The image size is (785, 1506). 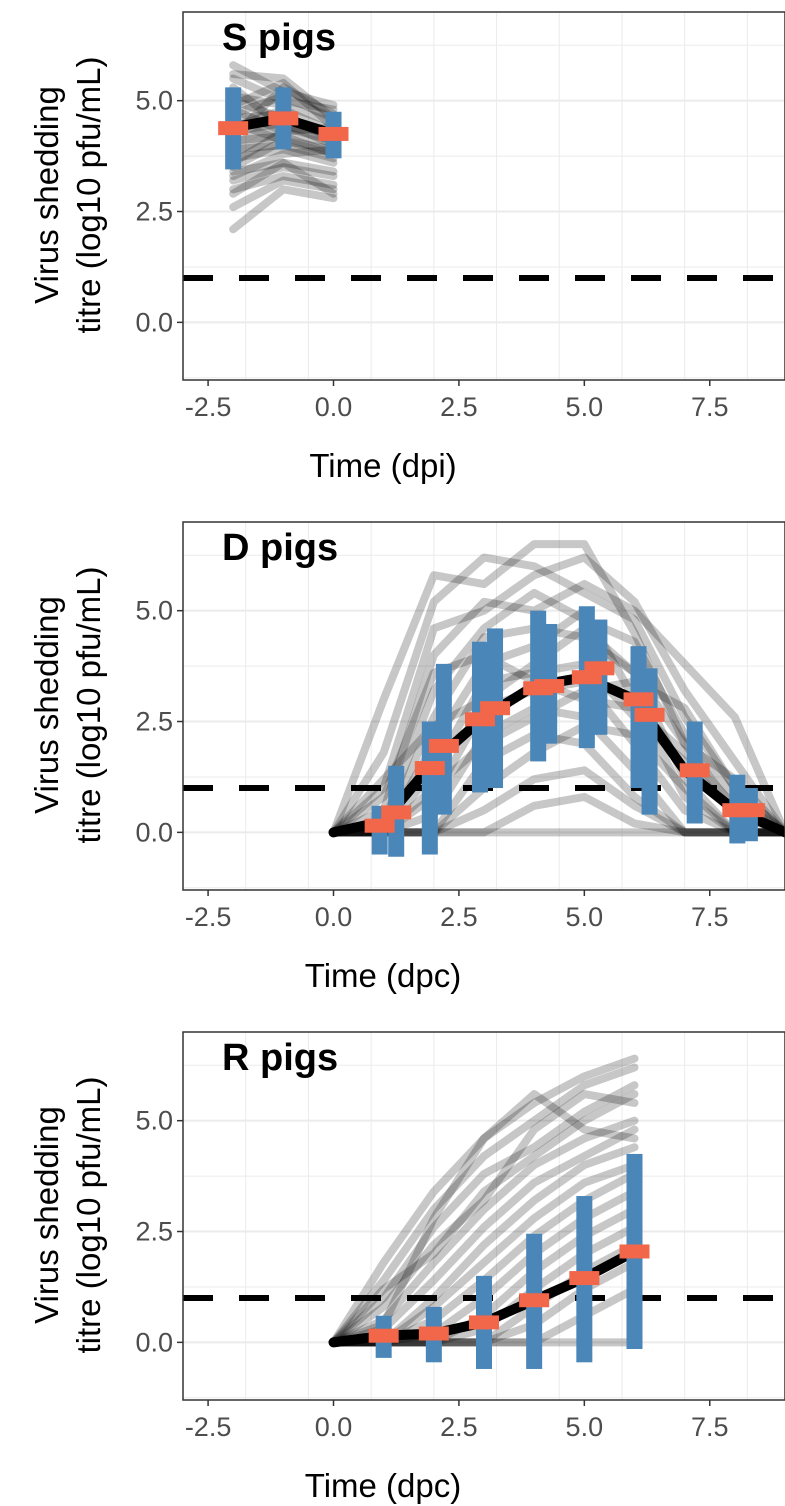 I want to click on plot-area, so click(x=484, y=171).